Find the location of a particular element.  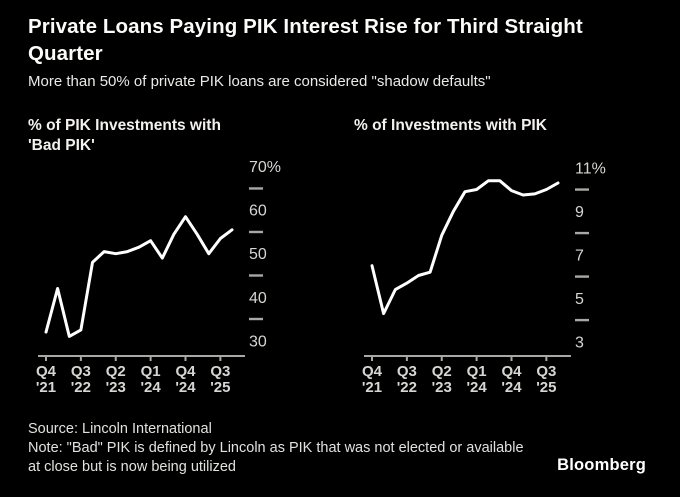

source-line: Source: Lincoln International is located at coordinates (120, 428).